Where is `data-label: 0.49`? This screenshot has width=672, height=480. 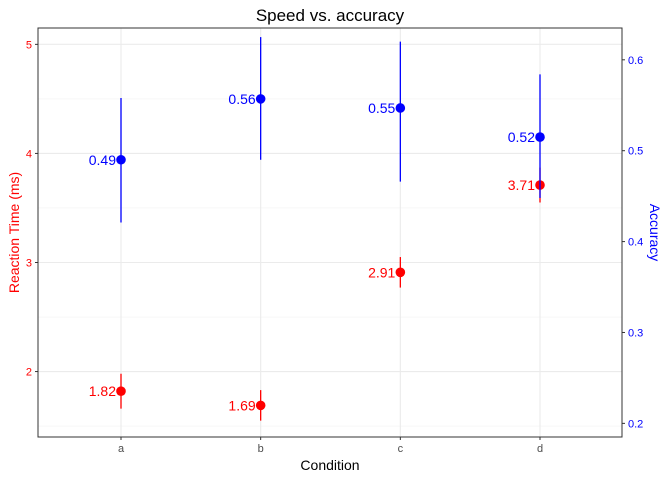
data-label: 0.49 is located at coordinates (102, 160).